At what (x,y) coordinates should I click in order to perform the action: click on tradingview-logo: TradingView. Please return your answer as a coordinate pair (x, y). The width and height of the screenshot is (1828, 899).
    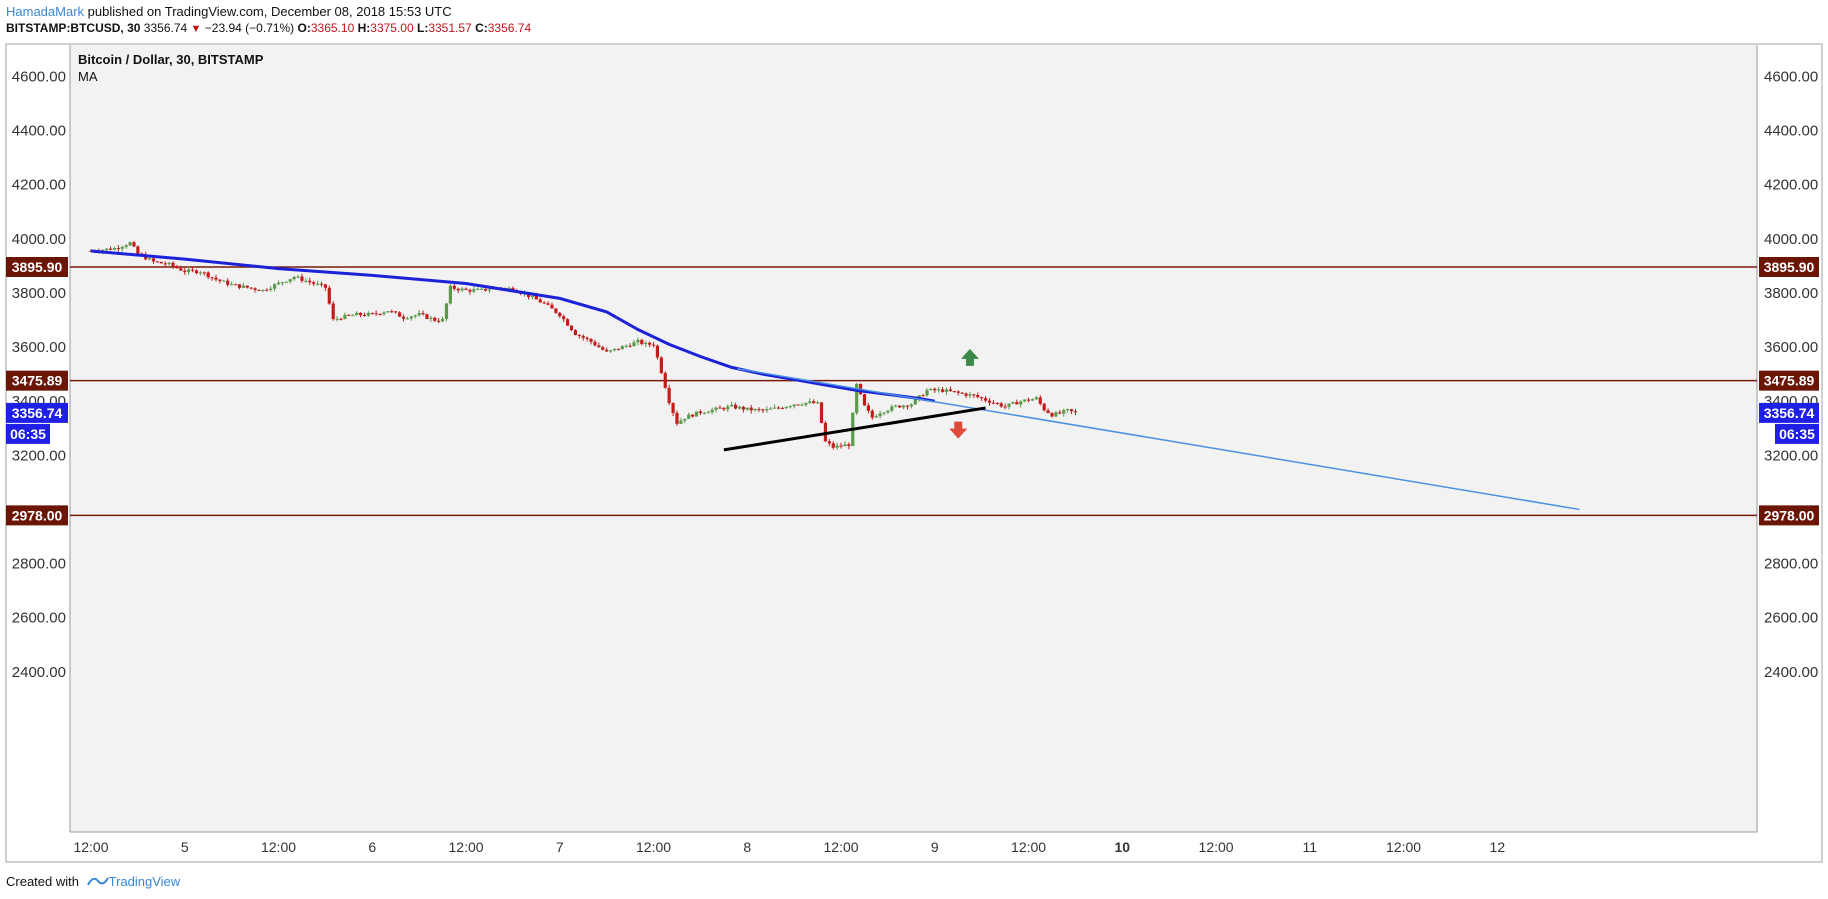
    Looking at the image, I should click on (133, 881).